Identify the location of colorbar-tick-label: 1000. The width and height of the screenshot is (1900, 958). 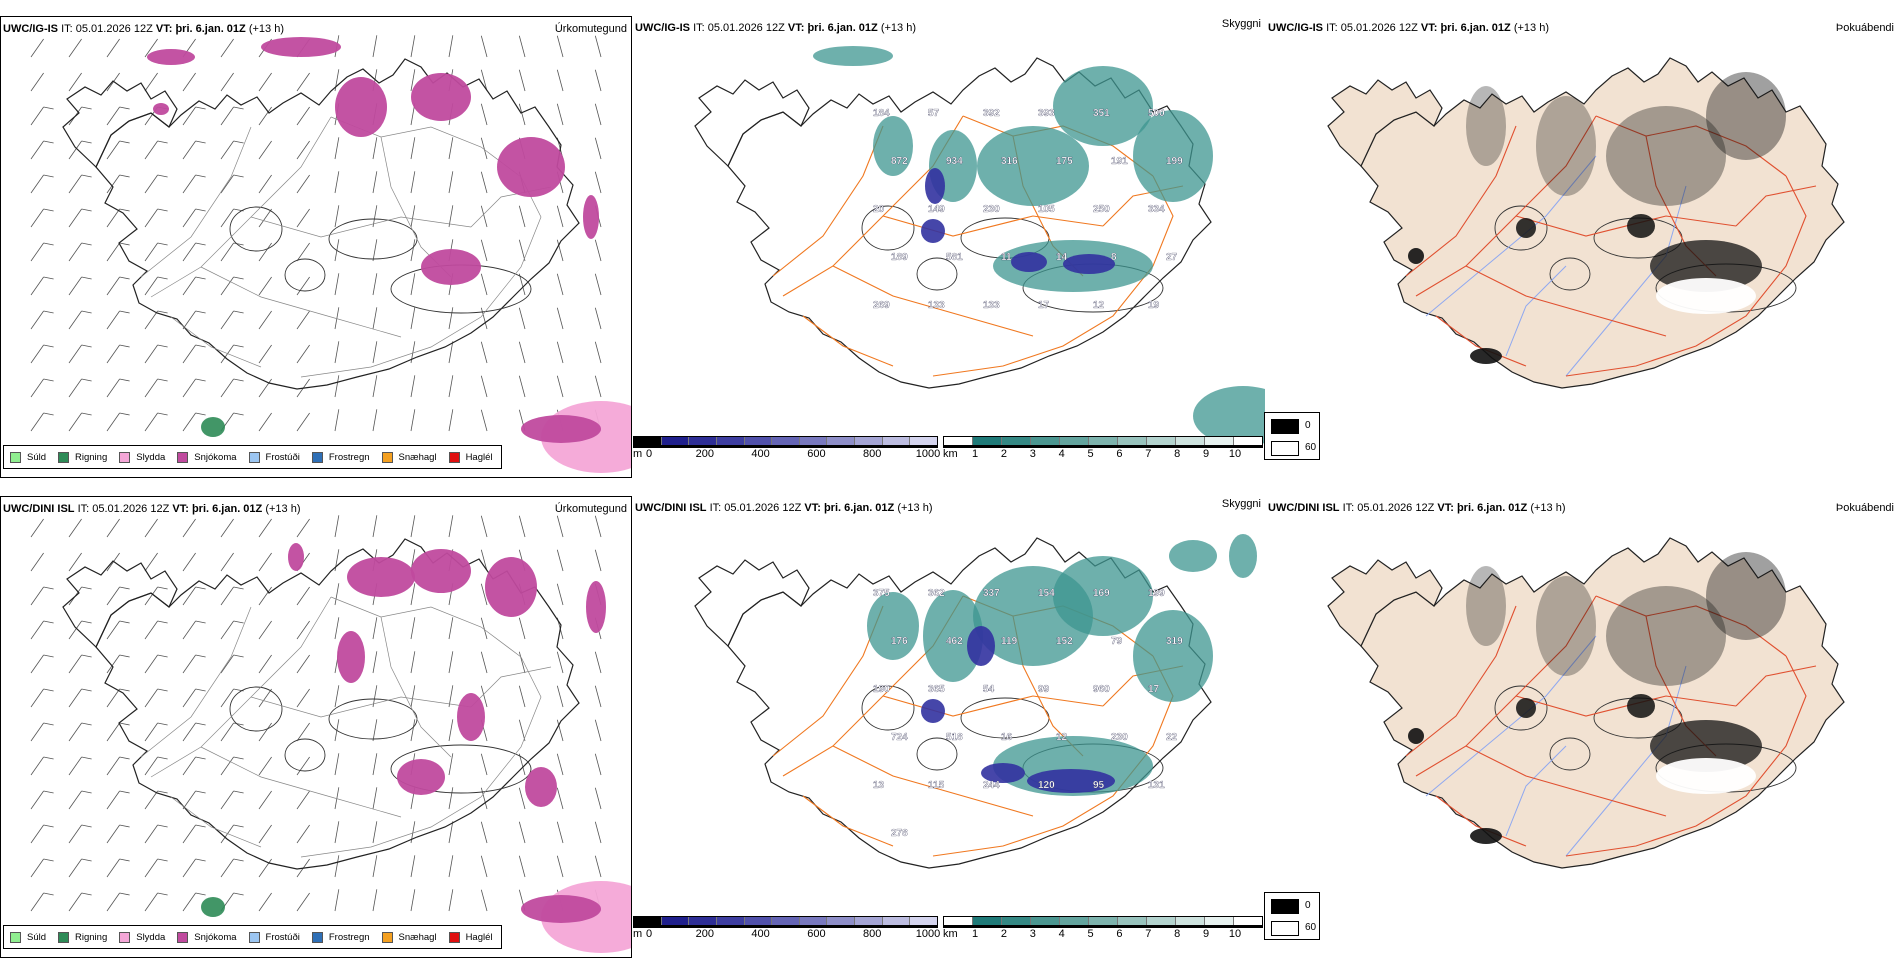
(928, 454).